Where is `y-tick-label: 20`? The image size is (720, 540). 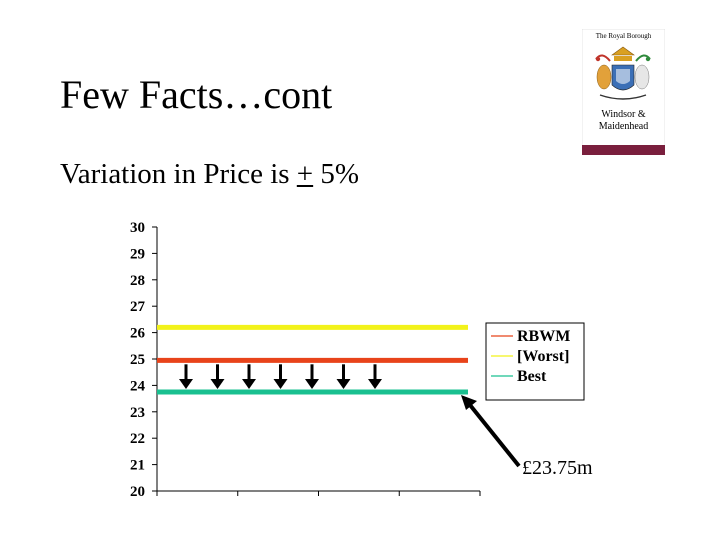
y-tick-label: 20 is located at coordinates (137, 492).